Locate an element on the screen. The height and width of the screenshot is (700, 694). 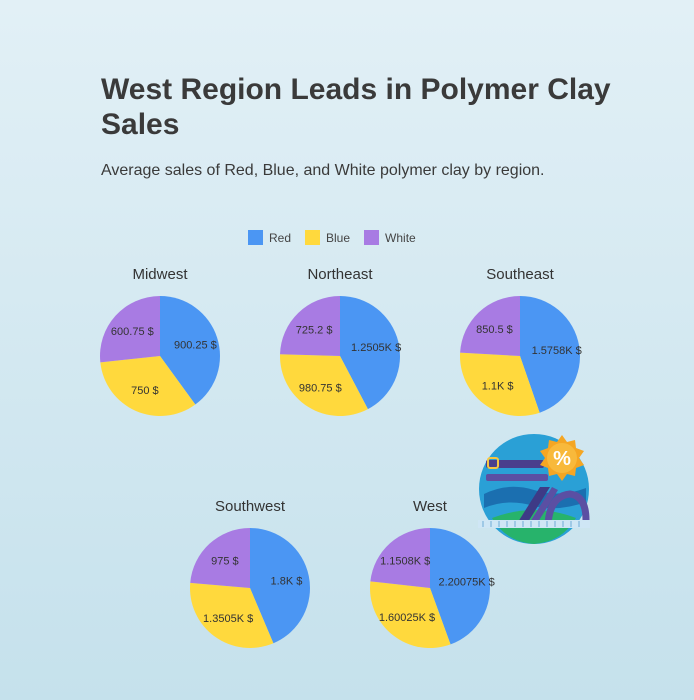
pie-title-west: West is located at coordinates (430, 506).